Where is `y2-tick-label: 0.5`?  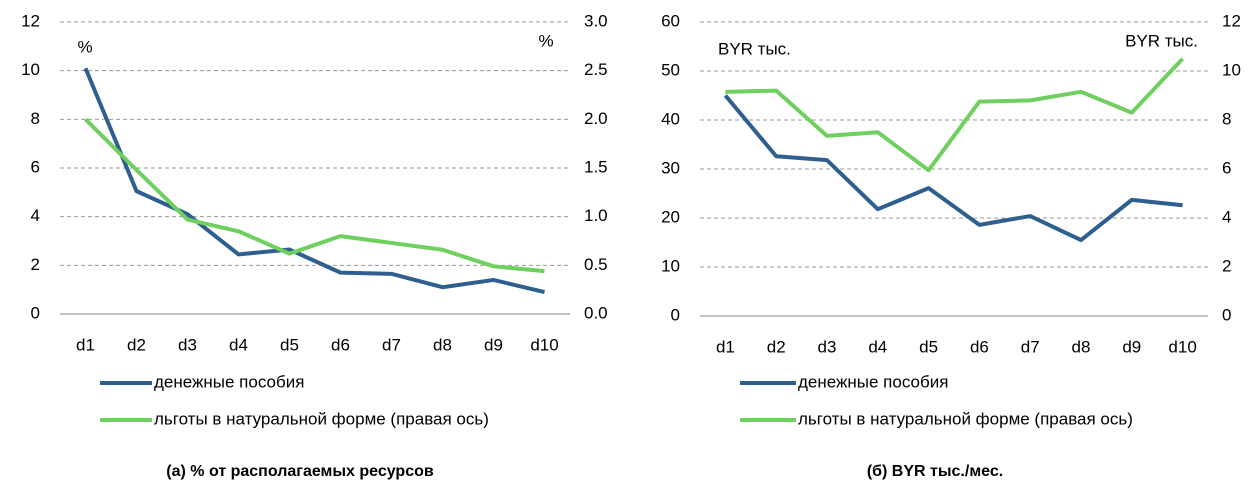
y2-tick-label: 0.5 is located at coordinates (596, 264).